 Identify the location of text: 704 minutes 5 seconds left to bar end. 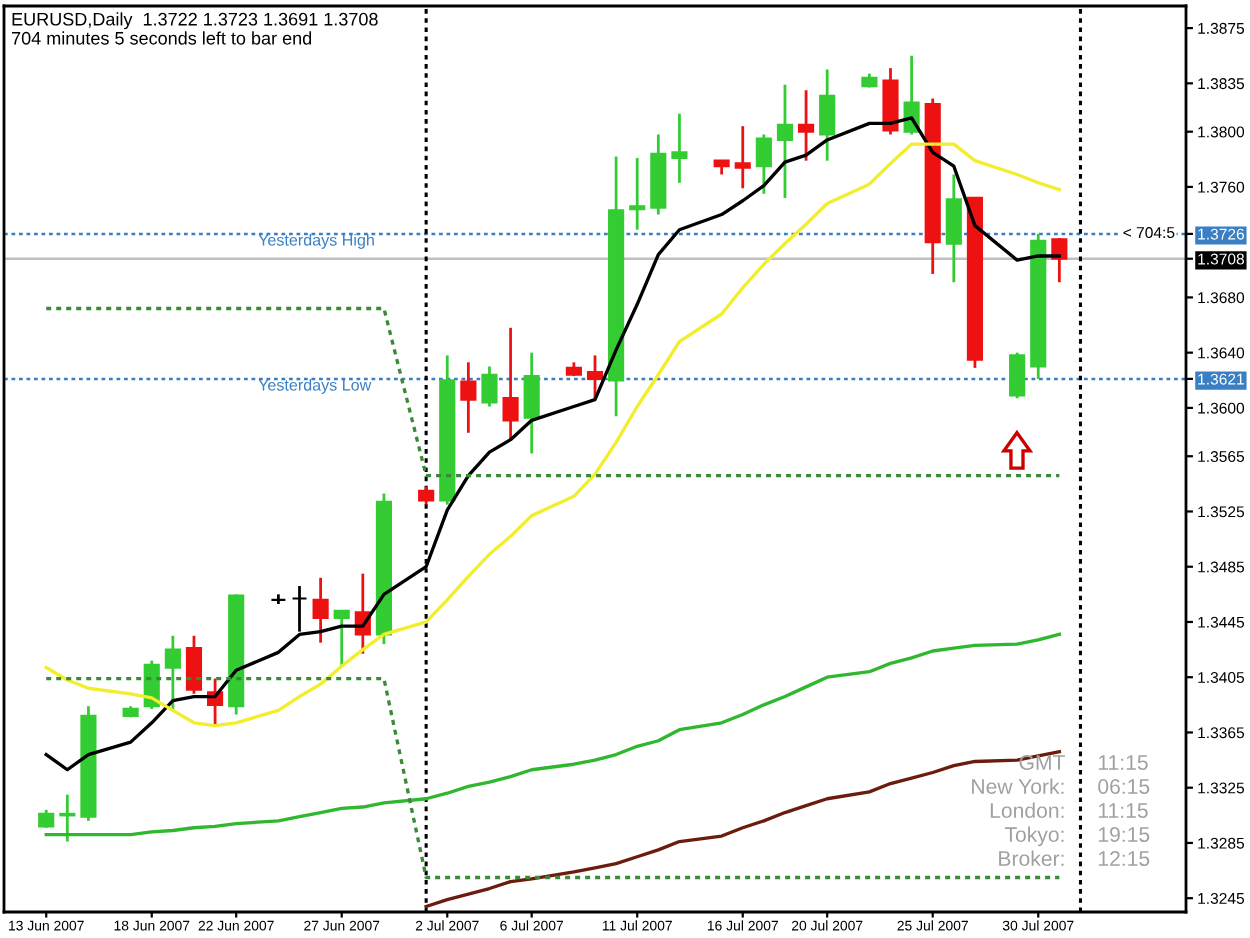
(162, 38).